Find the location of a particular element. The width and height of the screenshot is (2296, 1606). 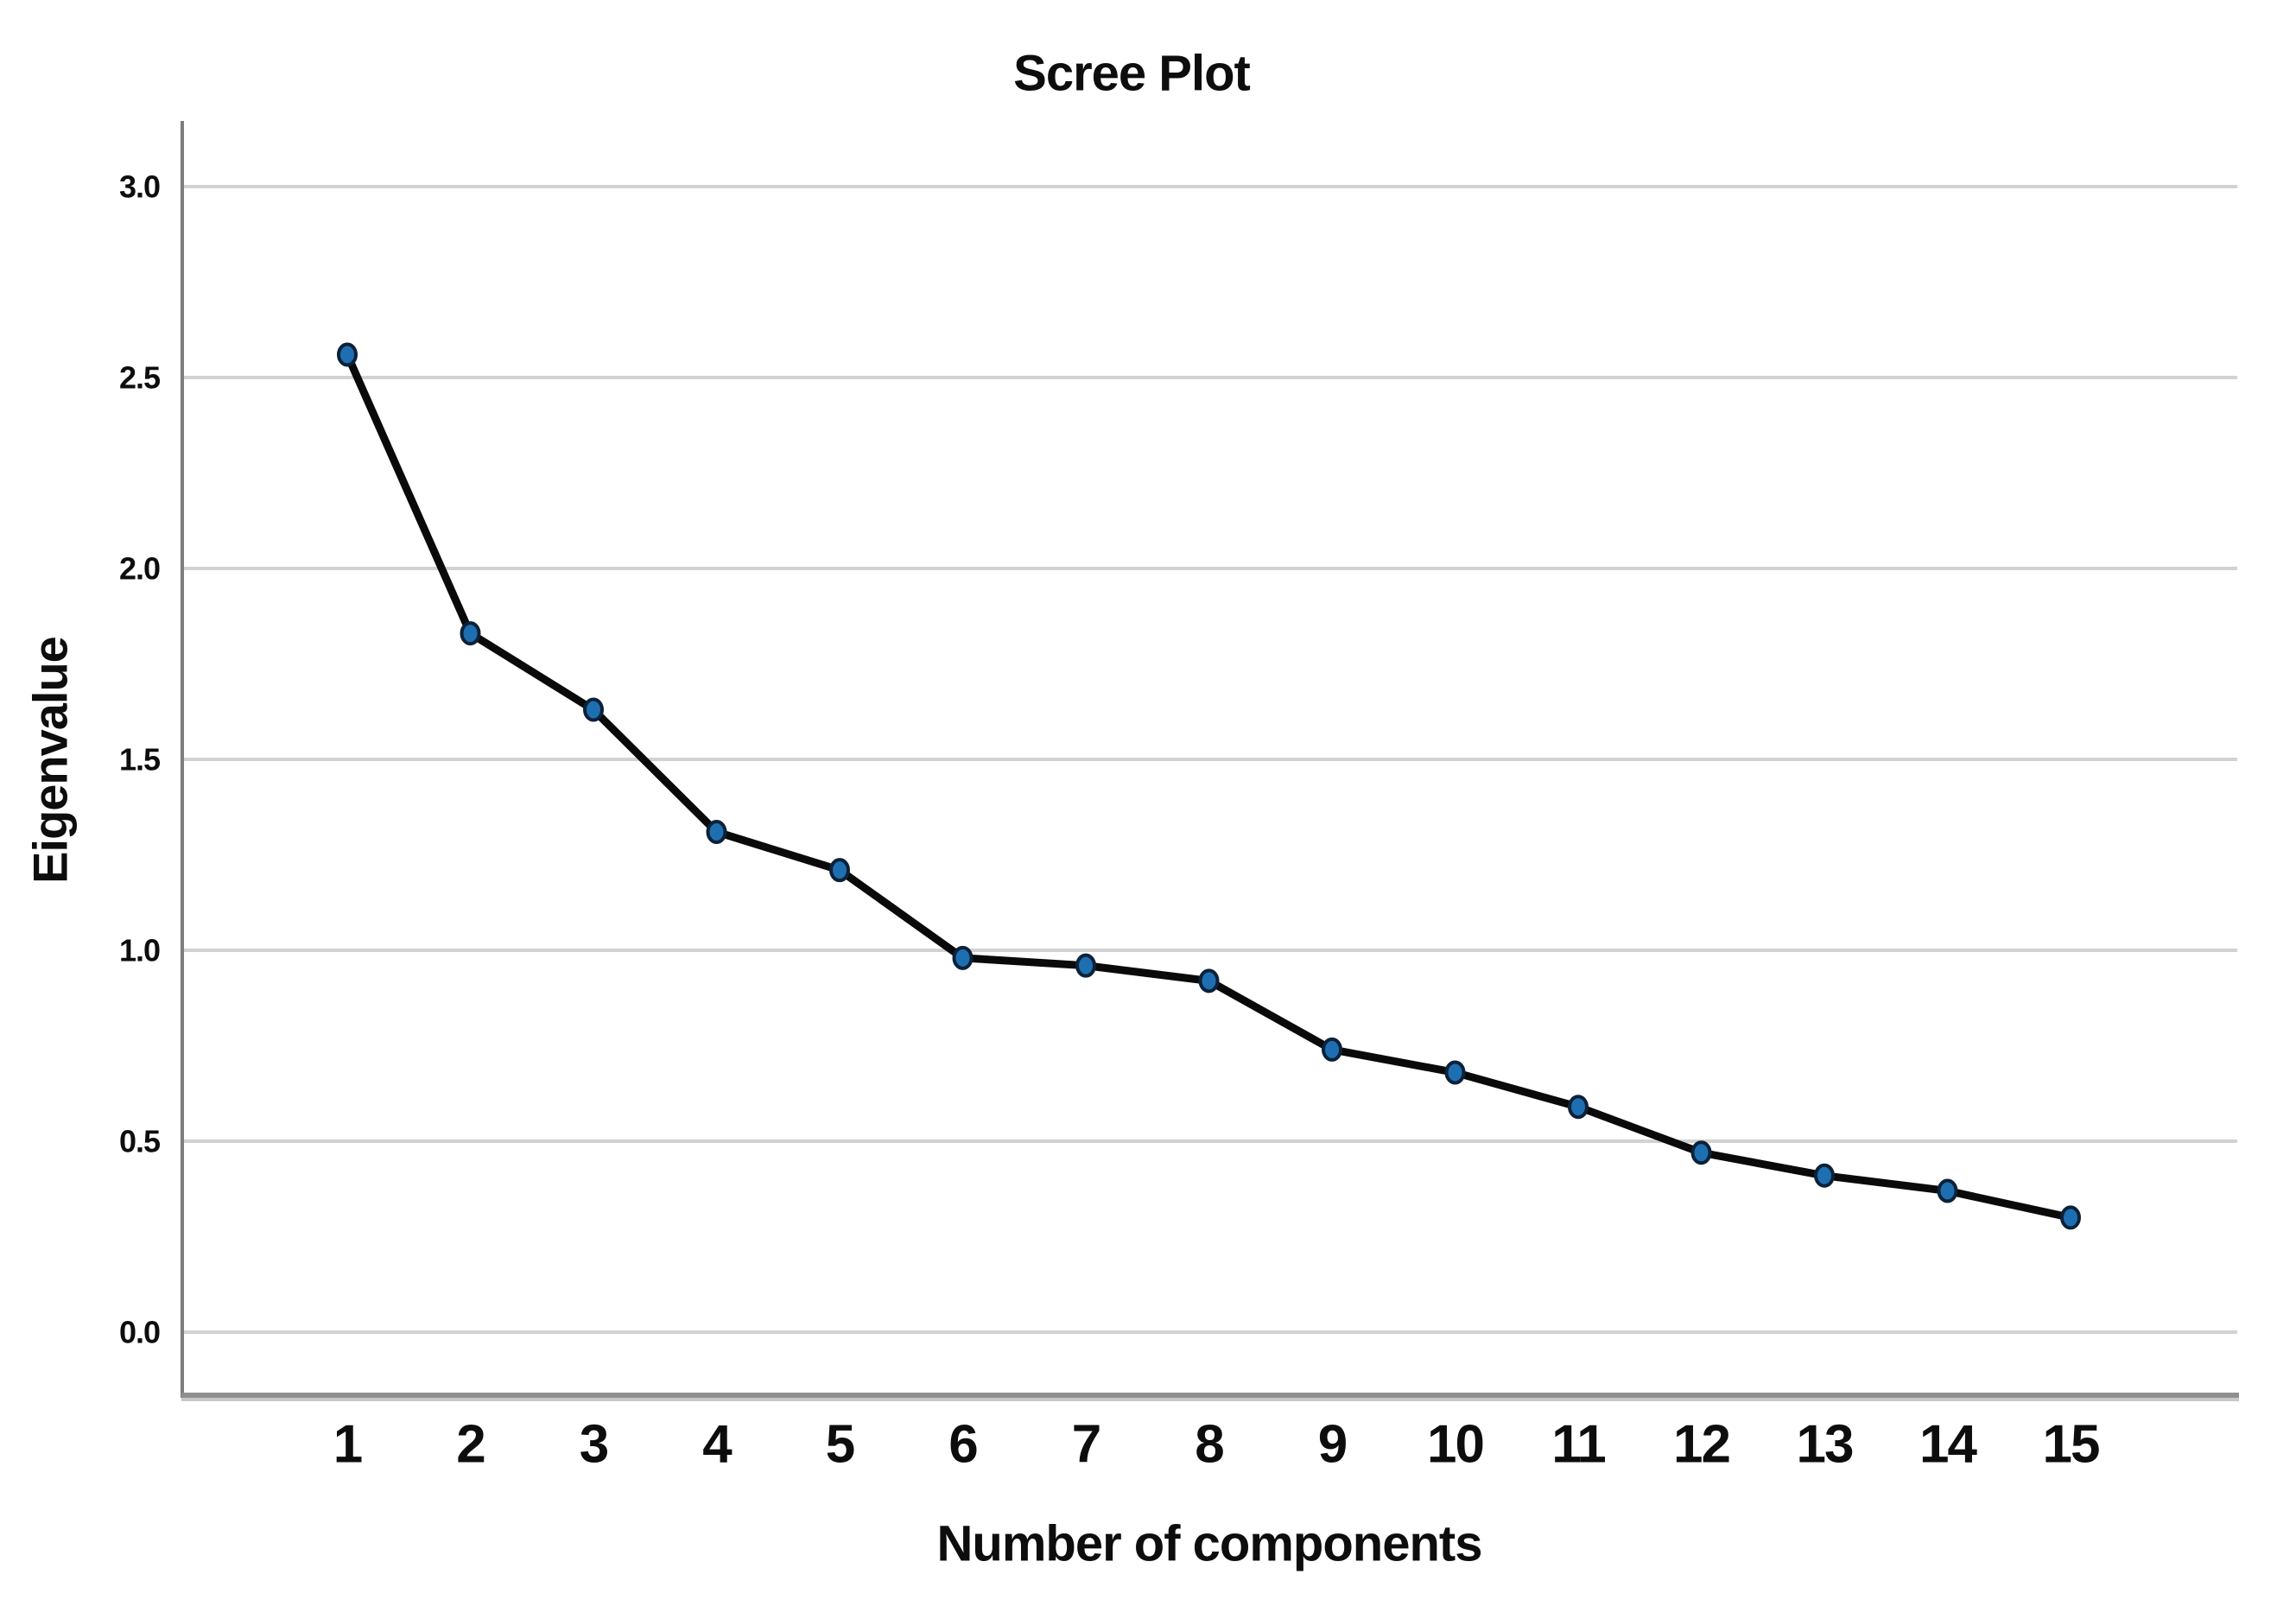

x-tick-label-11: 11 is located at coordinates (1578, 1445).